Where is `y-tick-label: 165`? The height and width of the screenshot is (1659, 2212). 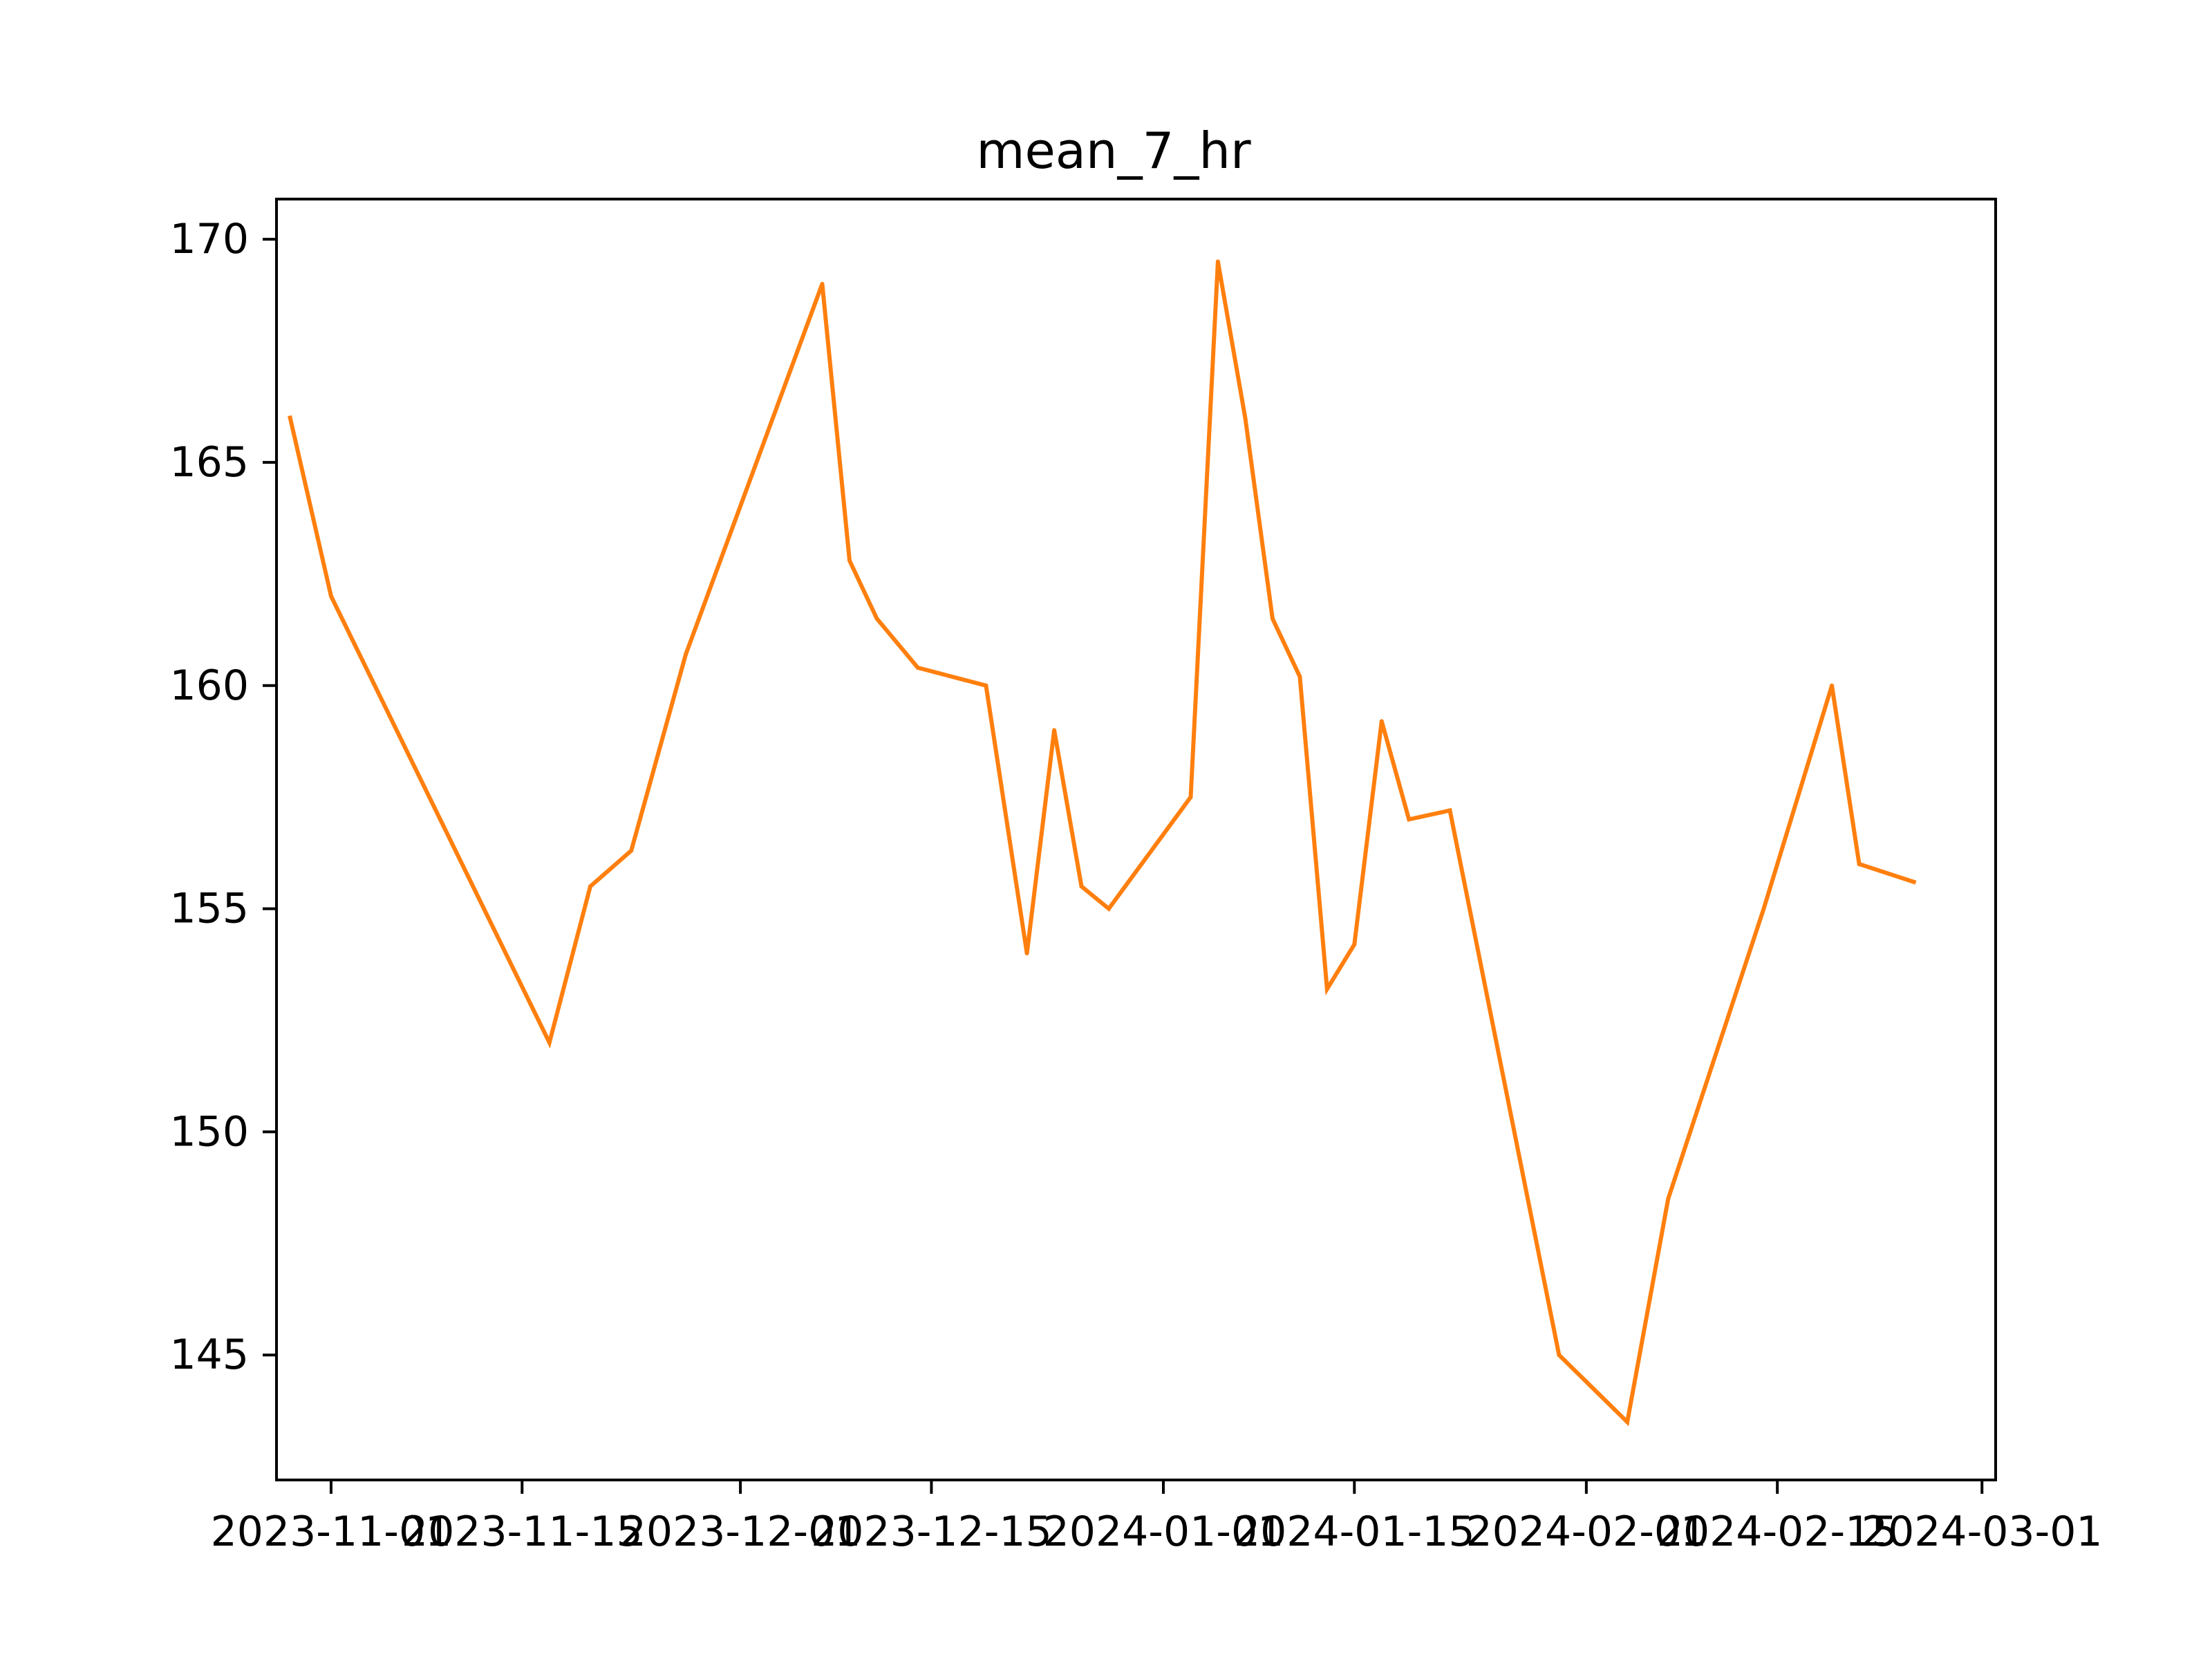 y-tick-label: 165 is located at coordinates (209, 462).